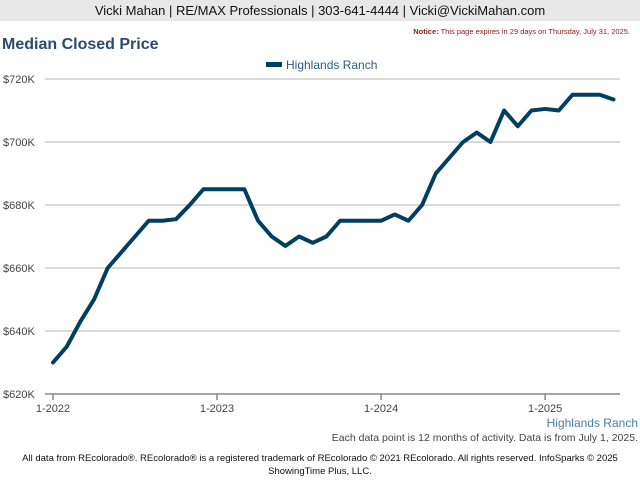 This screenshot has height=480, width=640. What do you see at coordinates (320, 471) in the screenshot?
I see `copyright-line-2: ShowingTime Plus, LLC.` at bounding box center [320, 471].